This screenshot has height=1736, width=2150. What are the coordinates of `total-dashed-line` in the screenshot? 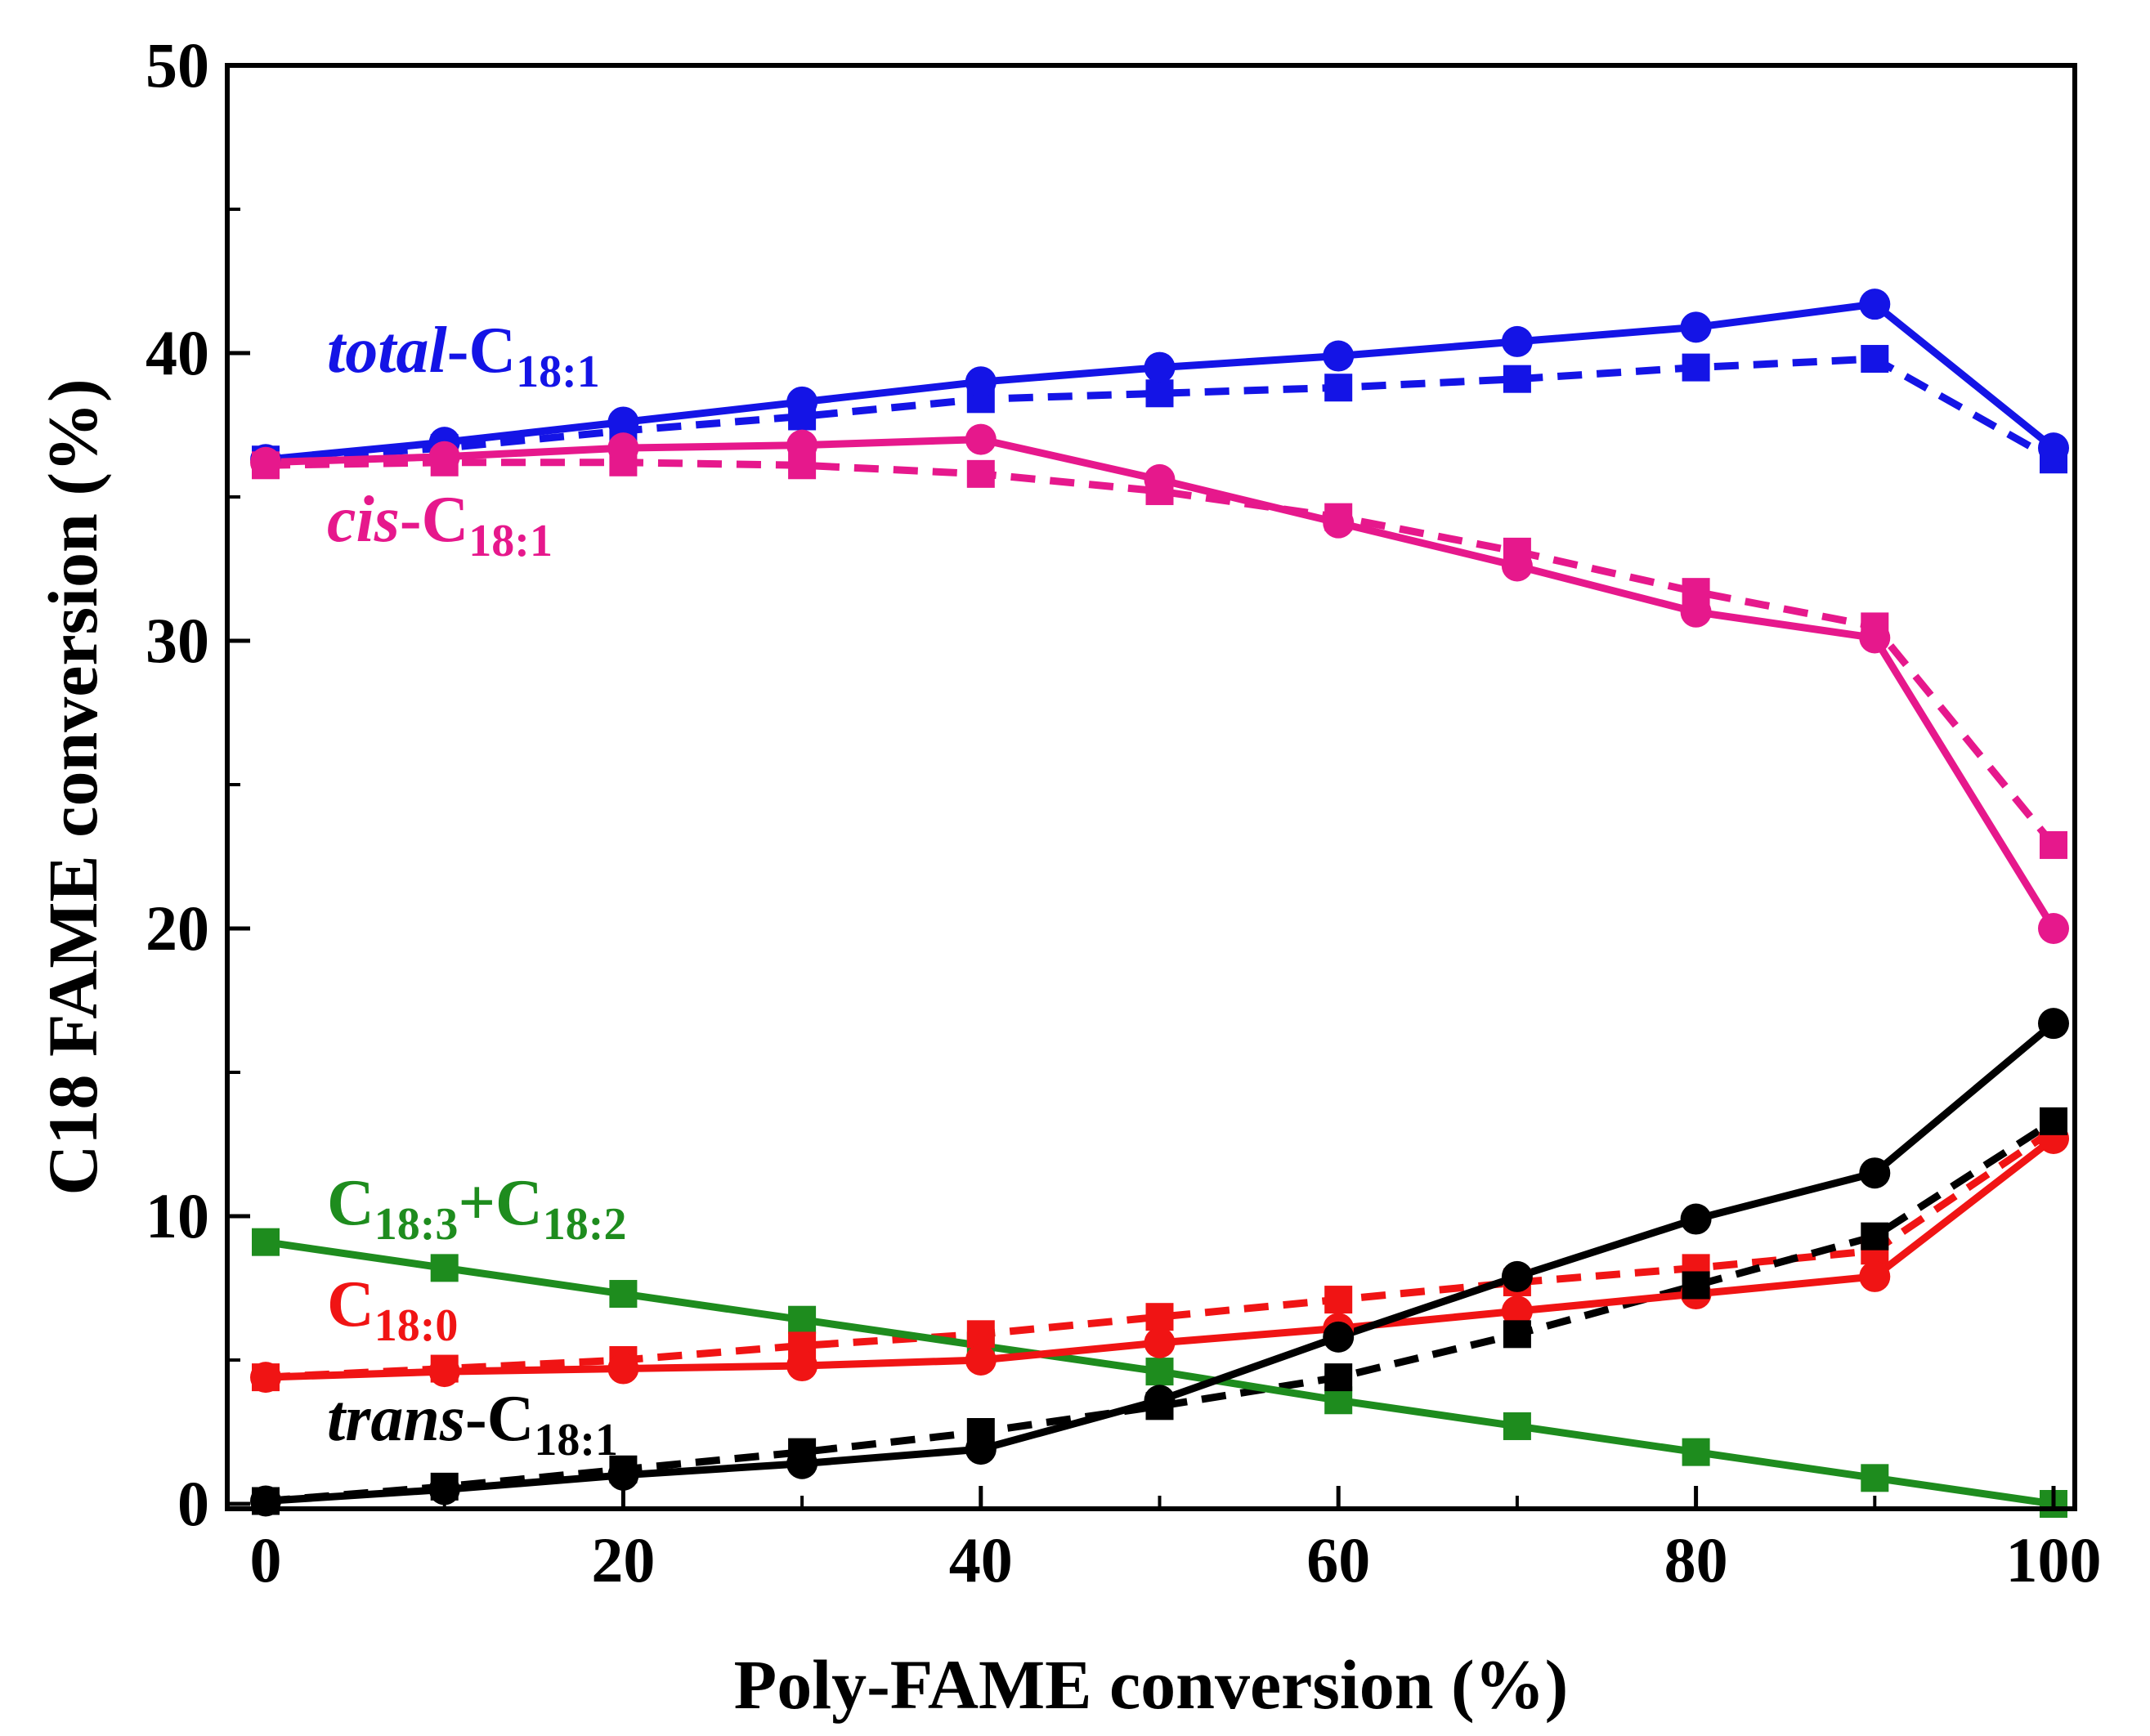 It's located at (1160, 409).